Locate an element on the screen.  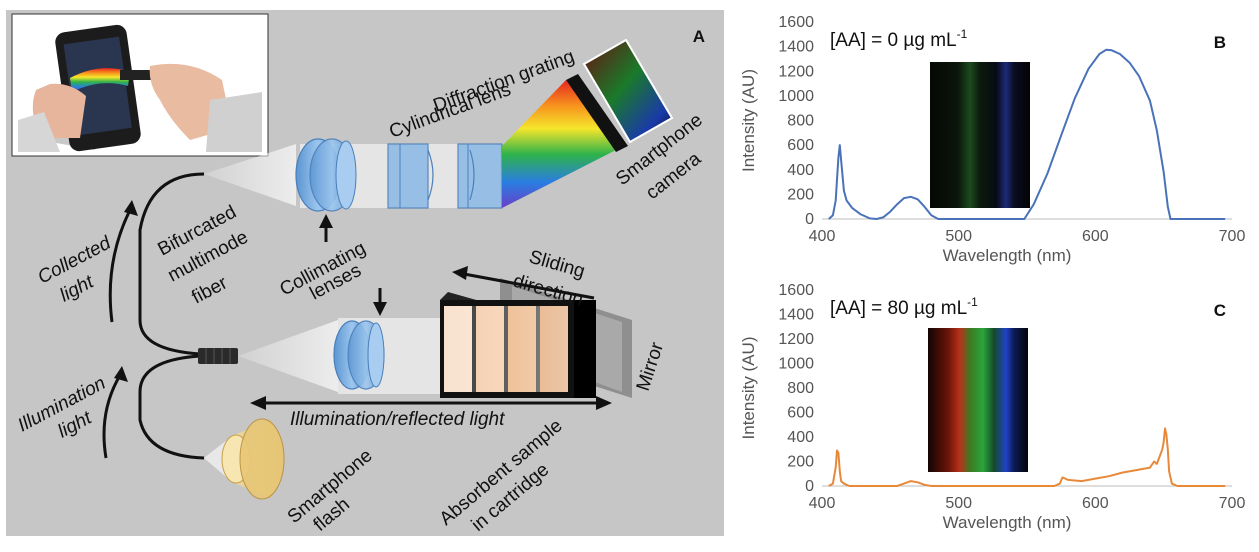
collected-beam is located at coordinates (250, 175).